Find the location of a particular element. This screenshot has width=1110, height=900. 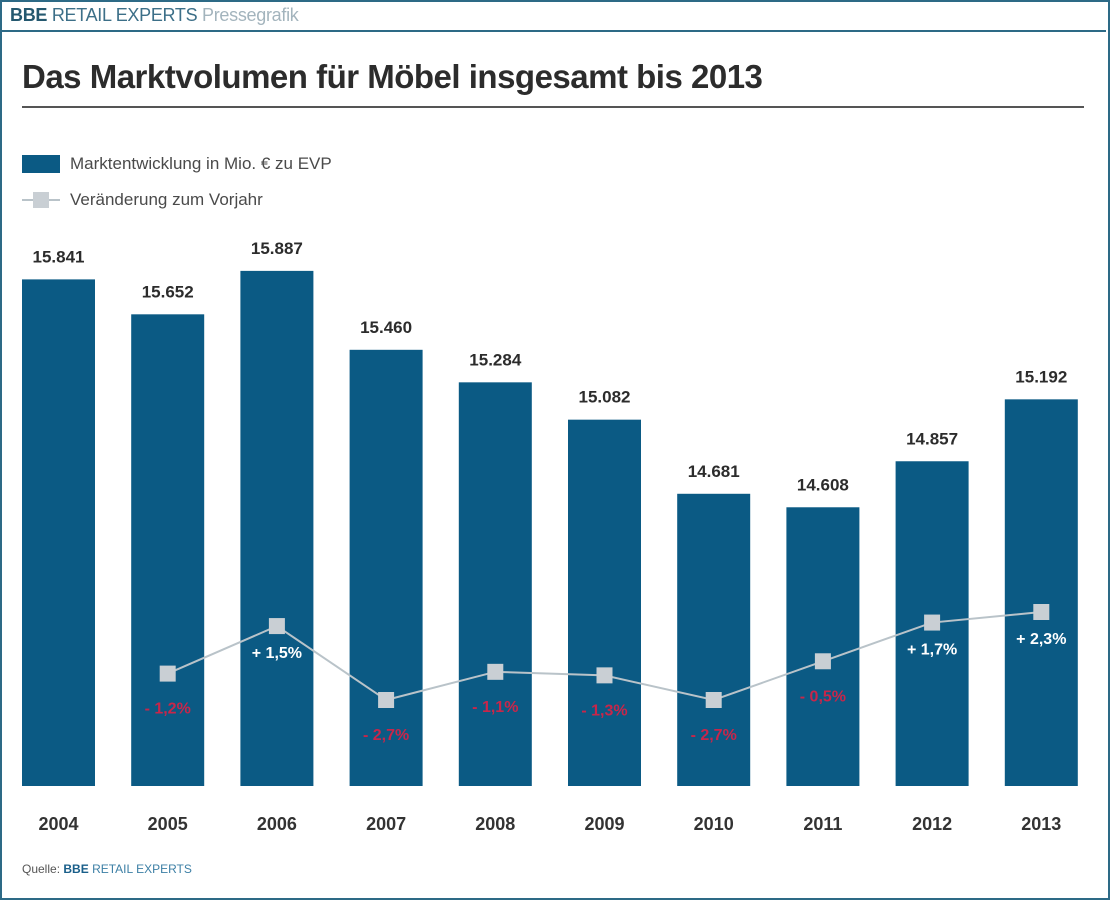

x-tick-label: 2006 is located at coordinates (277, 824).